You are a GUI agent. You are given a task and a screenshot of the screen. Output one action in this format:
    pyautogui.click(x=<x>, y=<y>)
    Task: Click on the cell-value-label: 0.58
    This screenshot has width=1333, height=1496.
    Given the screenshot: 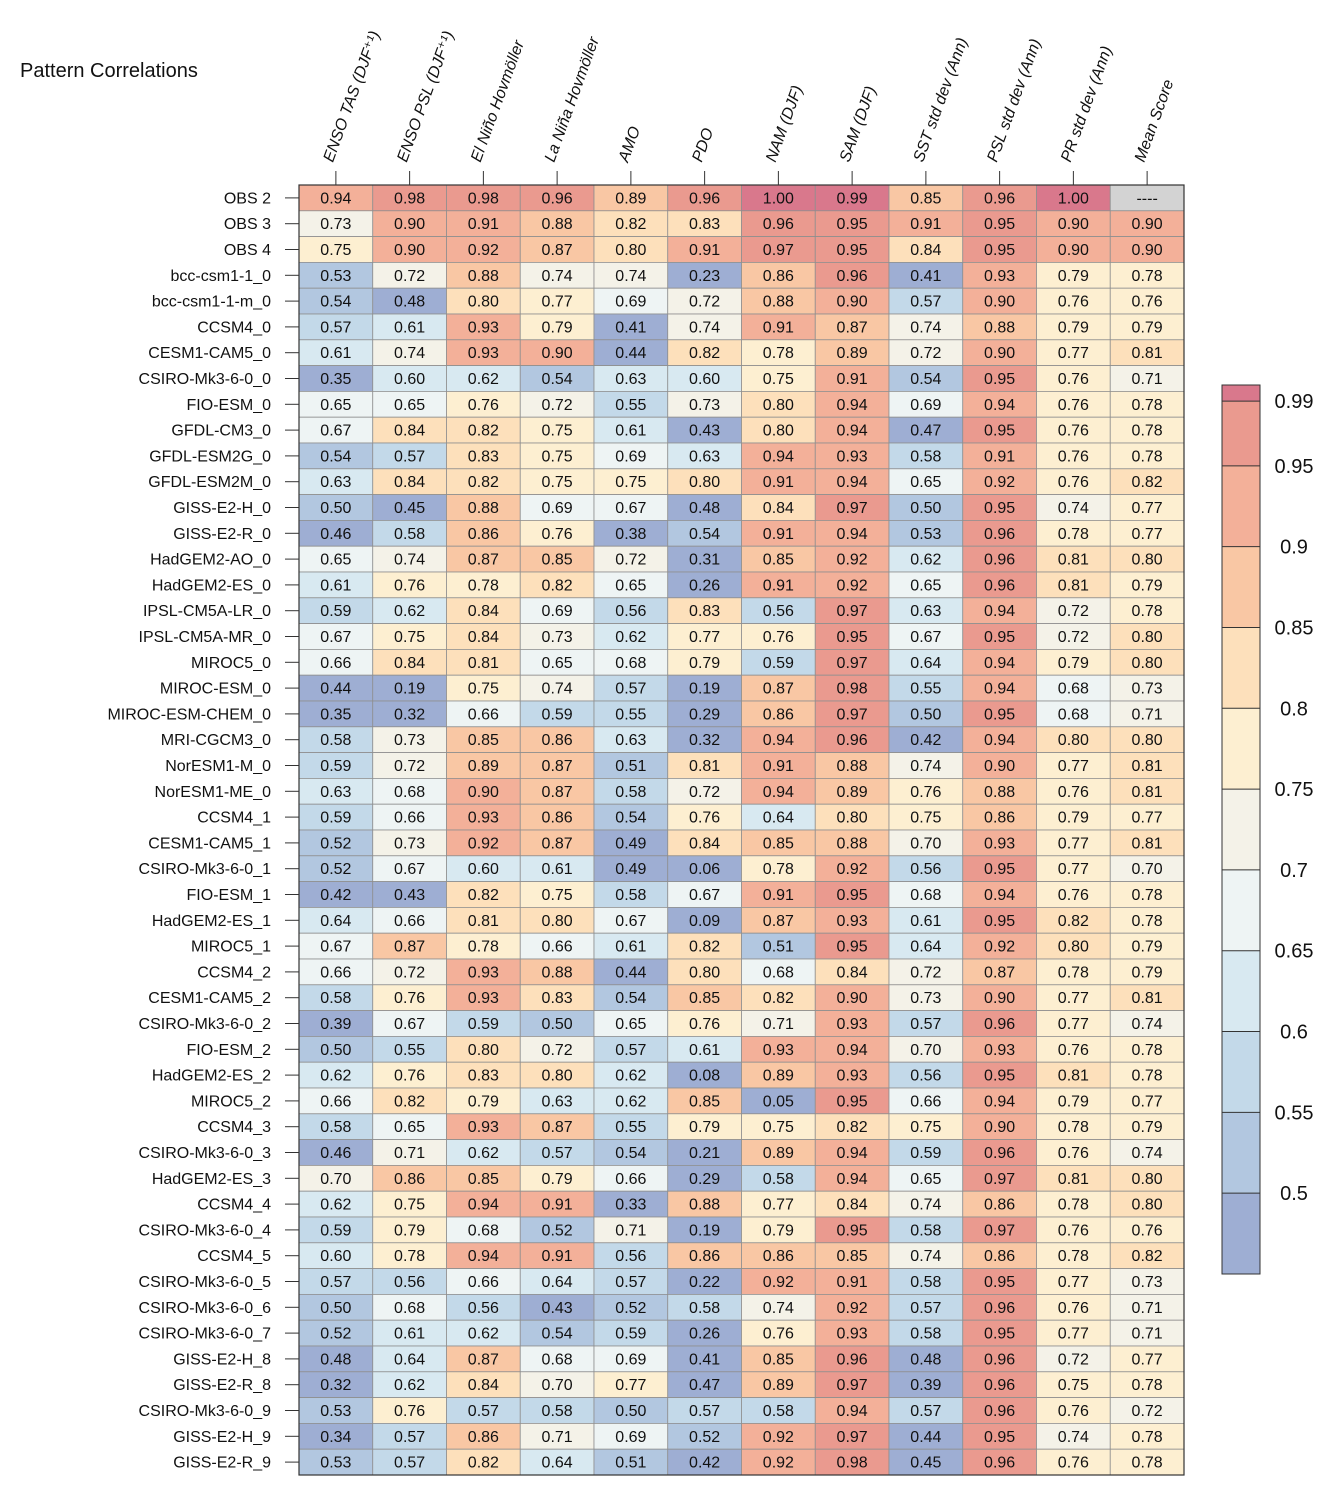 What is the action you would take?
    pyautogui.click(x=925, y=1334)
    